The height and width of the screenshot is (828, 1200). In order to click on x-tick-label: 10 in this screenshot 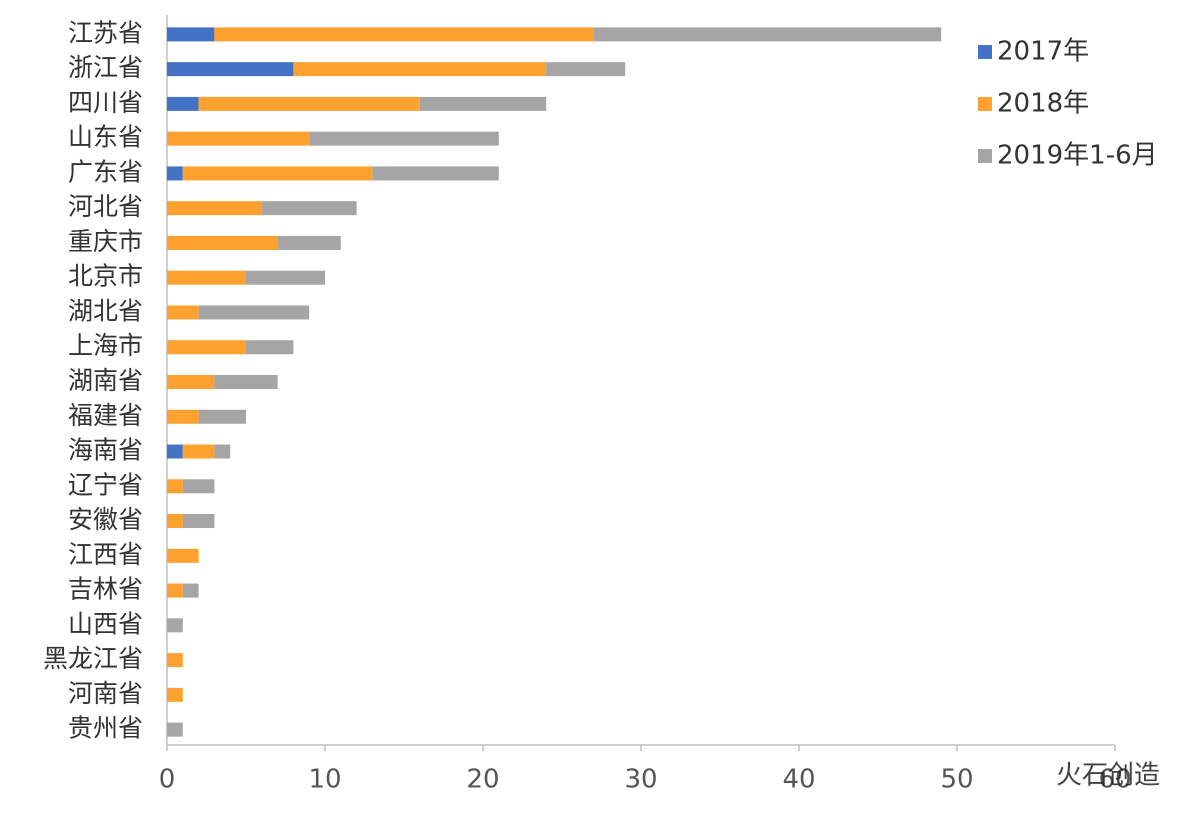, I will do `click(324, 780)`.